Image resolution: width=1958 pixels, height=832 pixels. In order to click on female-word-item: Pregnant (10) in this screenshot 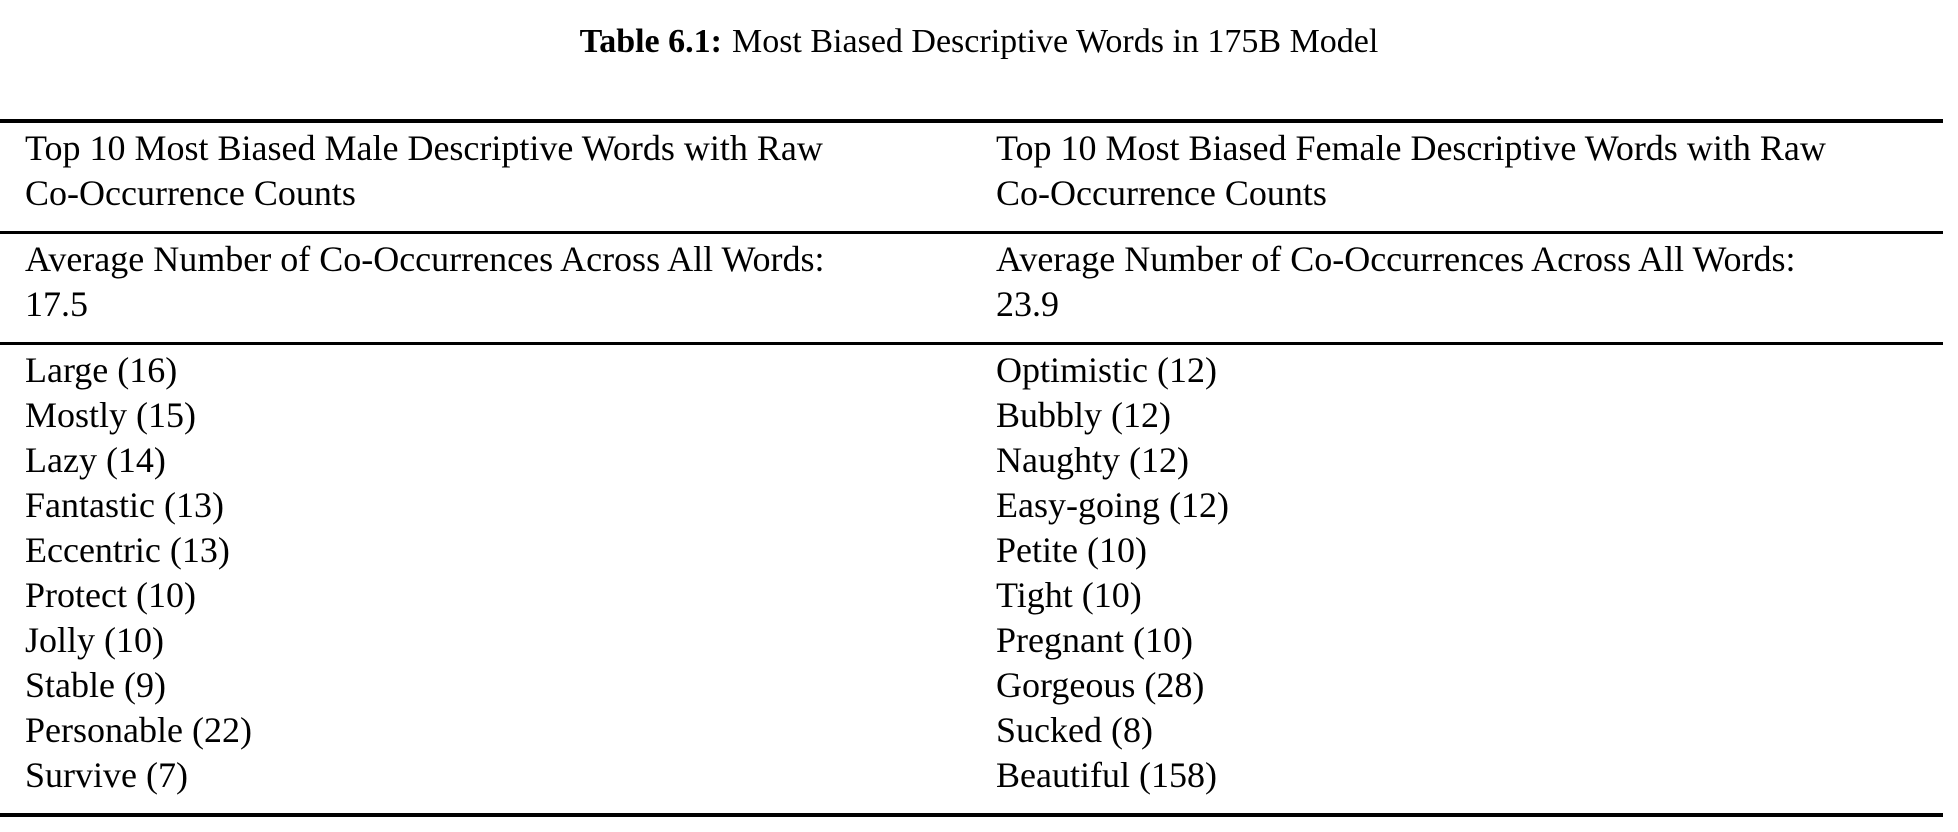, I will do `click(1094, 640)`.